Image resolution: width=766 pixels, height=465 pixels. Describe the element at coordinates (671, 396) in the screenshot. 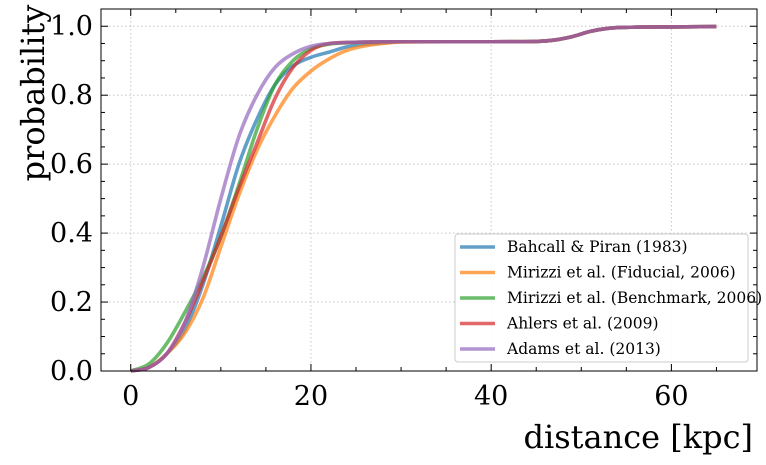

I see `x-tick-label: 60` at that location.